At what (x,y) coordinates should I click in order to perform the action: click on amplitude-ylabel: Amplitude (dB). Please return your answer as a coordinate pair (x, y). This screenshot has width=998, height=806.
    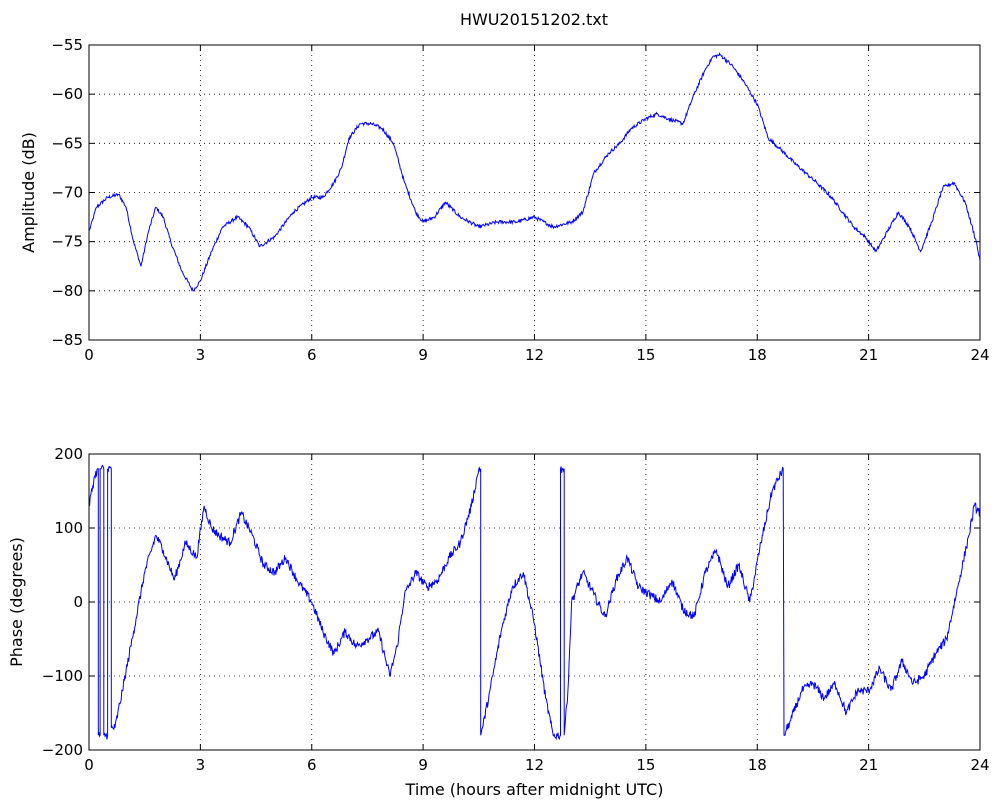
    Looking at the image, I should click on (28, 192).